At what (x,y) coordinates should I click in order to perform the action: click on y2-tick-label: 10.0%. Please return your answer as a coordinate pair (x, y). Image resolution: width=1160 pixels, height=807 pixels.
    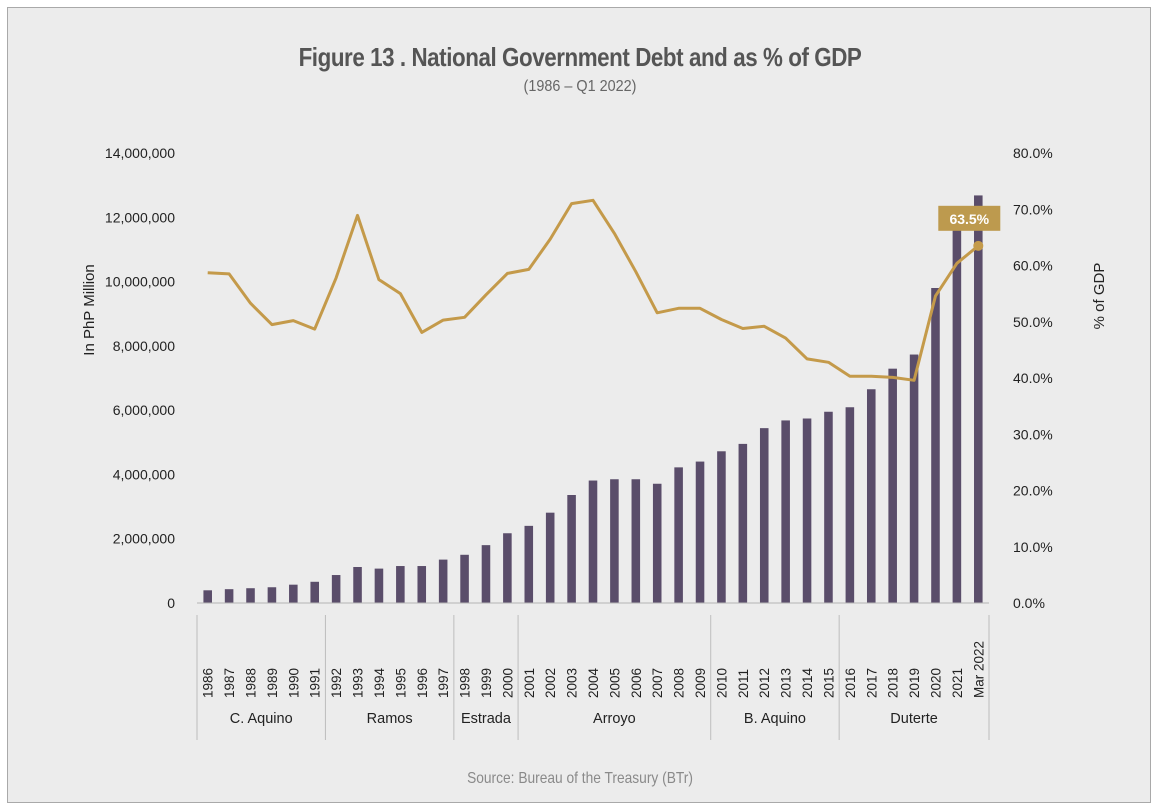
    Looking at the image, I should click on (1033, 547).